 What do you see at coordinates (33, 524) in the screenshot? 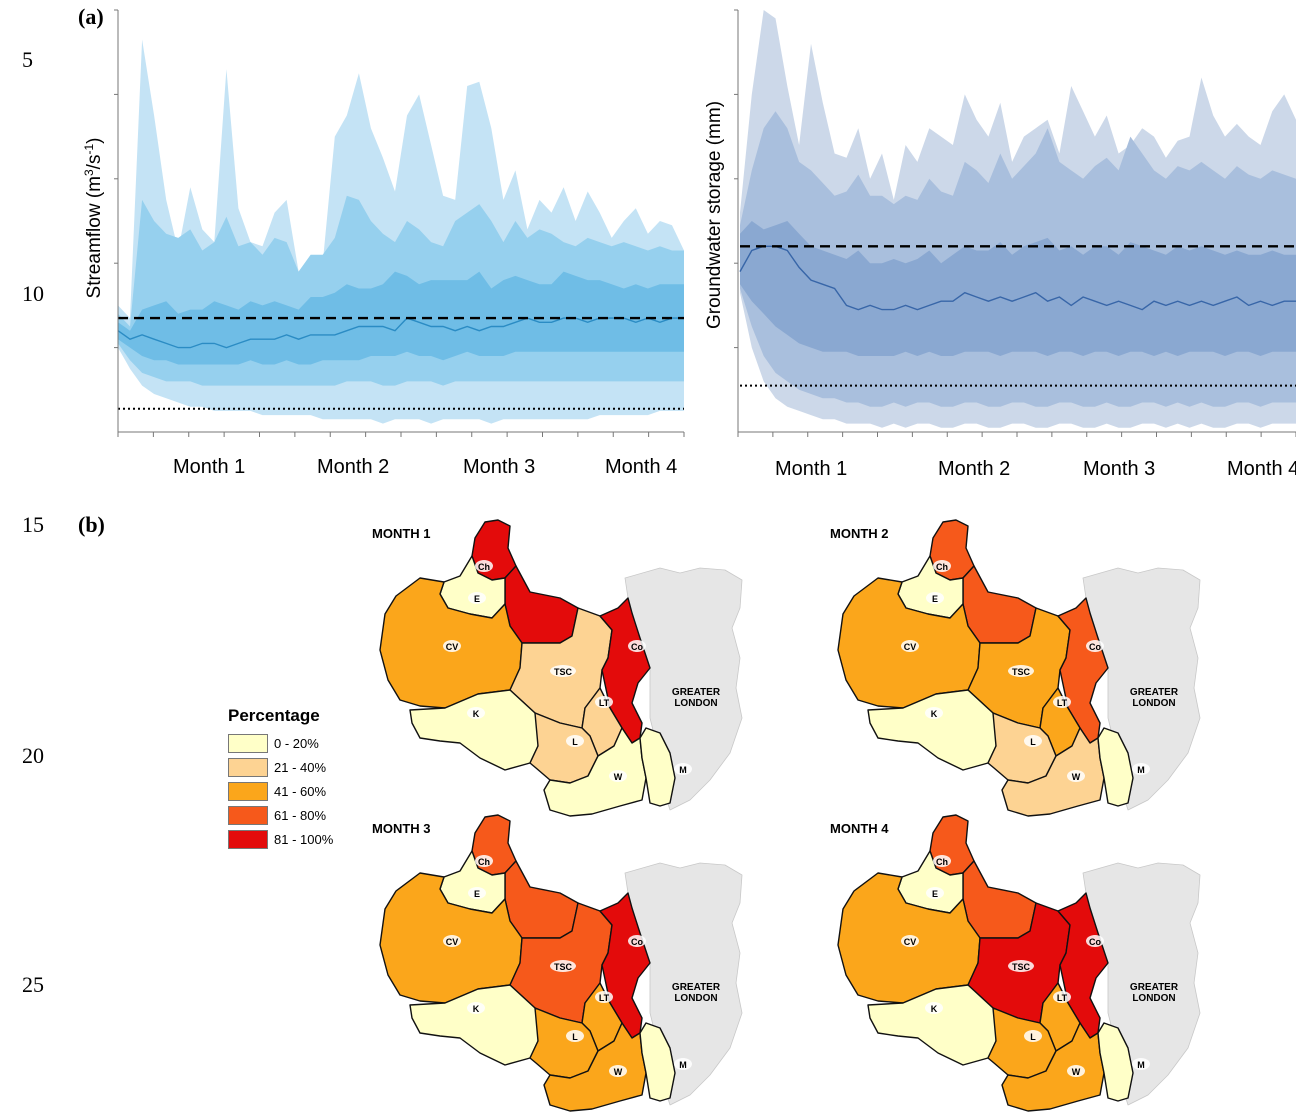
I see `line-number-15: 15` at bounding box center [33, 524].